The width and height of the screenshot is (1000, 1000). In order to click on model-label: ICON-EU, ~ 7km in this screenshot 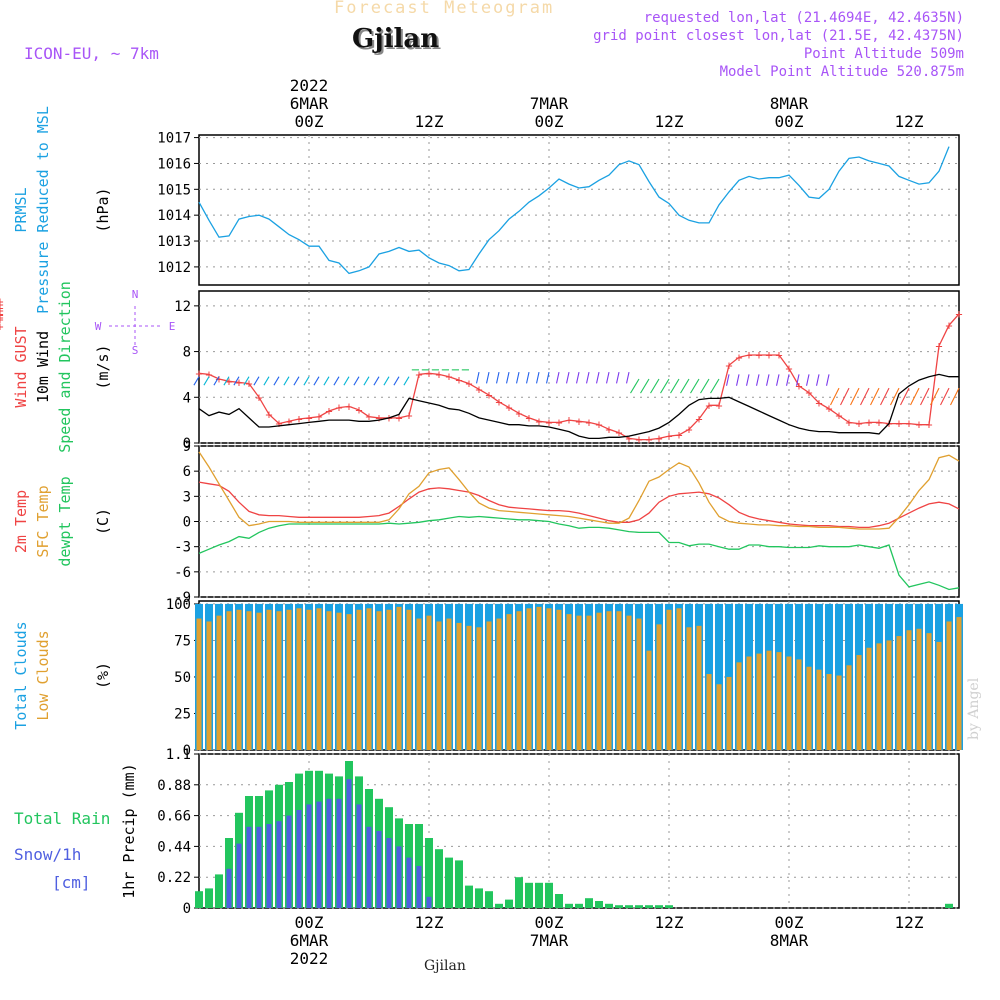, I will do `click(91, 53)`.